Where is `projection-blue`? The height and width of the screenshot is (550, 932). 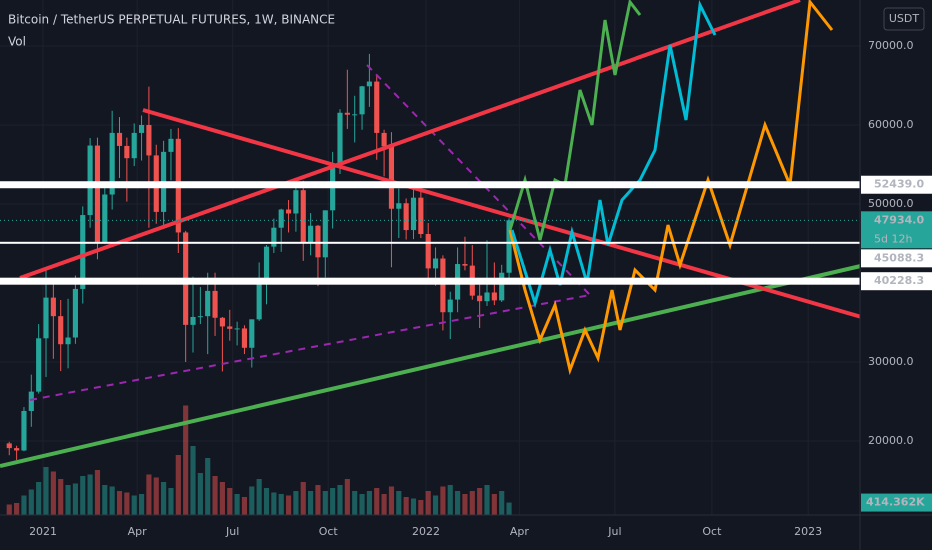 projection-blue is located at coordinates (613, 154).